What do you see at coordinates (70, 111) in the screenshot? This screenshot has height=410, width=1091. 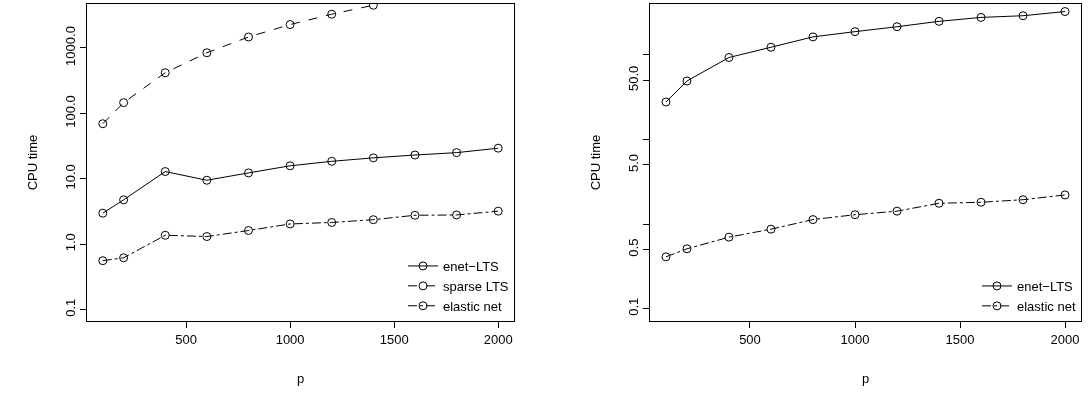 I see `y-tick-label: 100.0` at bounding box center [70, 111].